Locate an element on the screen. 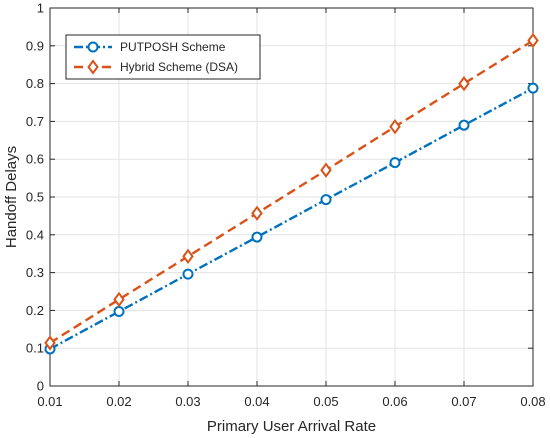  x-tick-label: 0.03 is located at coordinates (187, 401).